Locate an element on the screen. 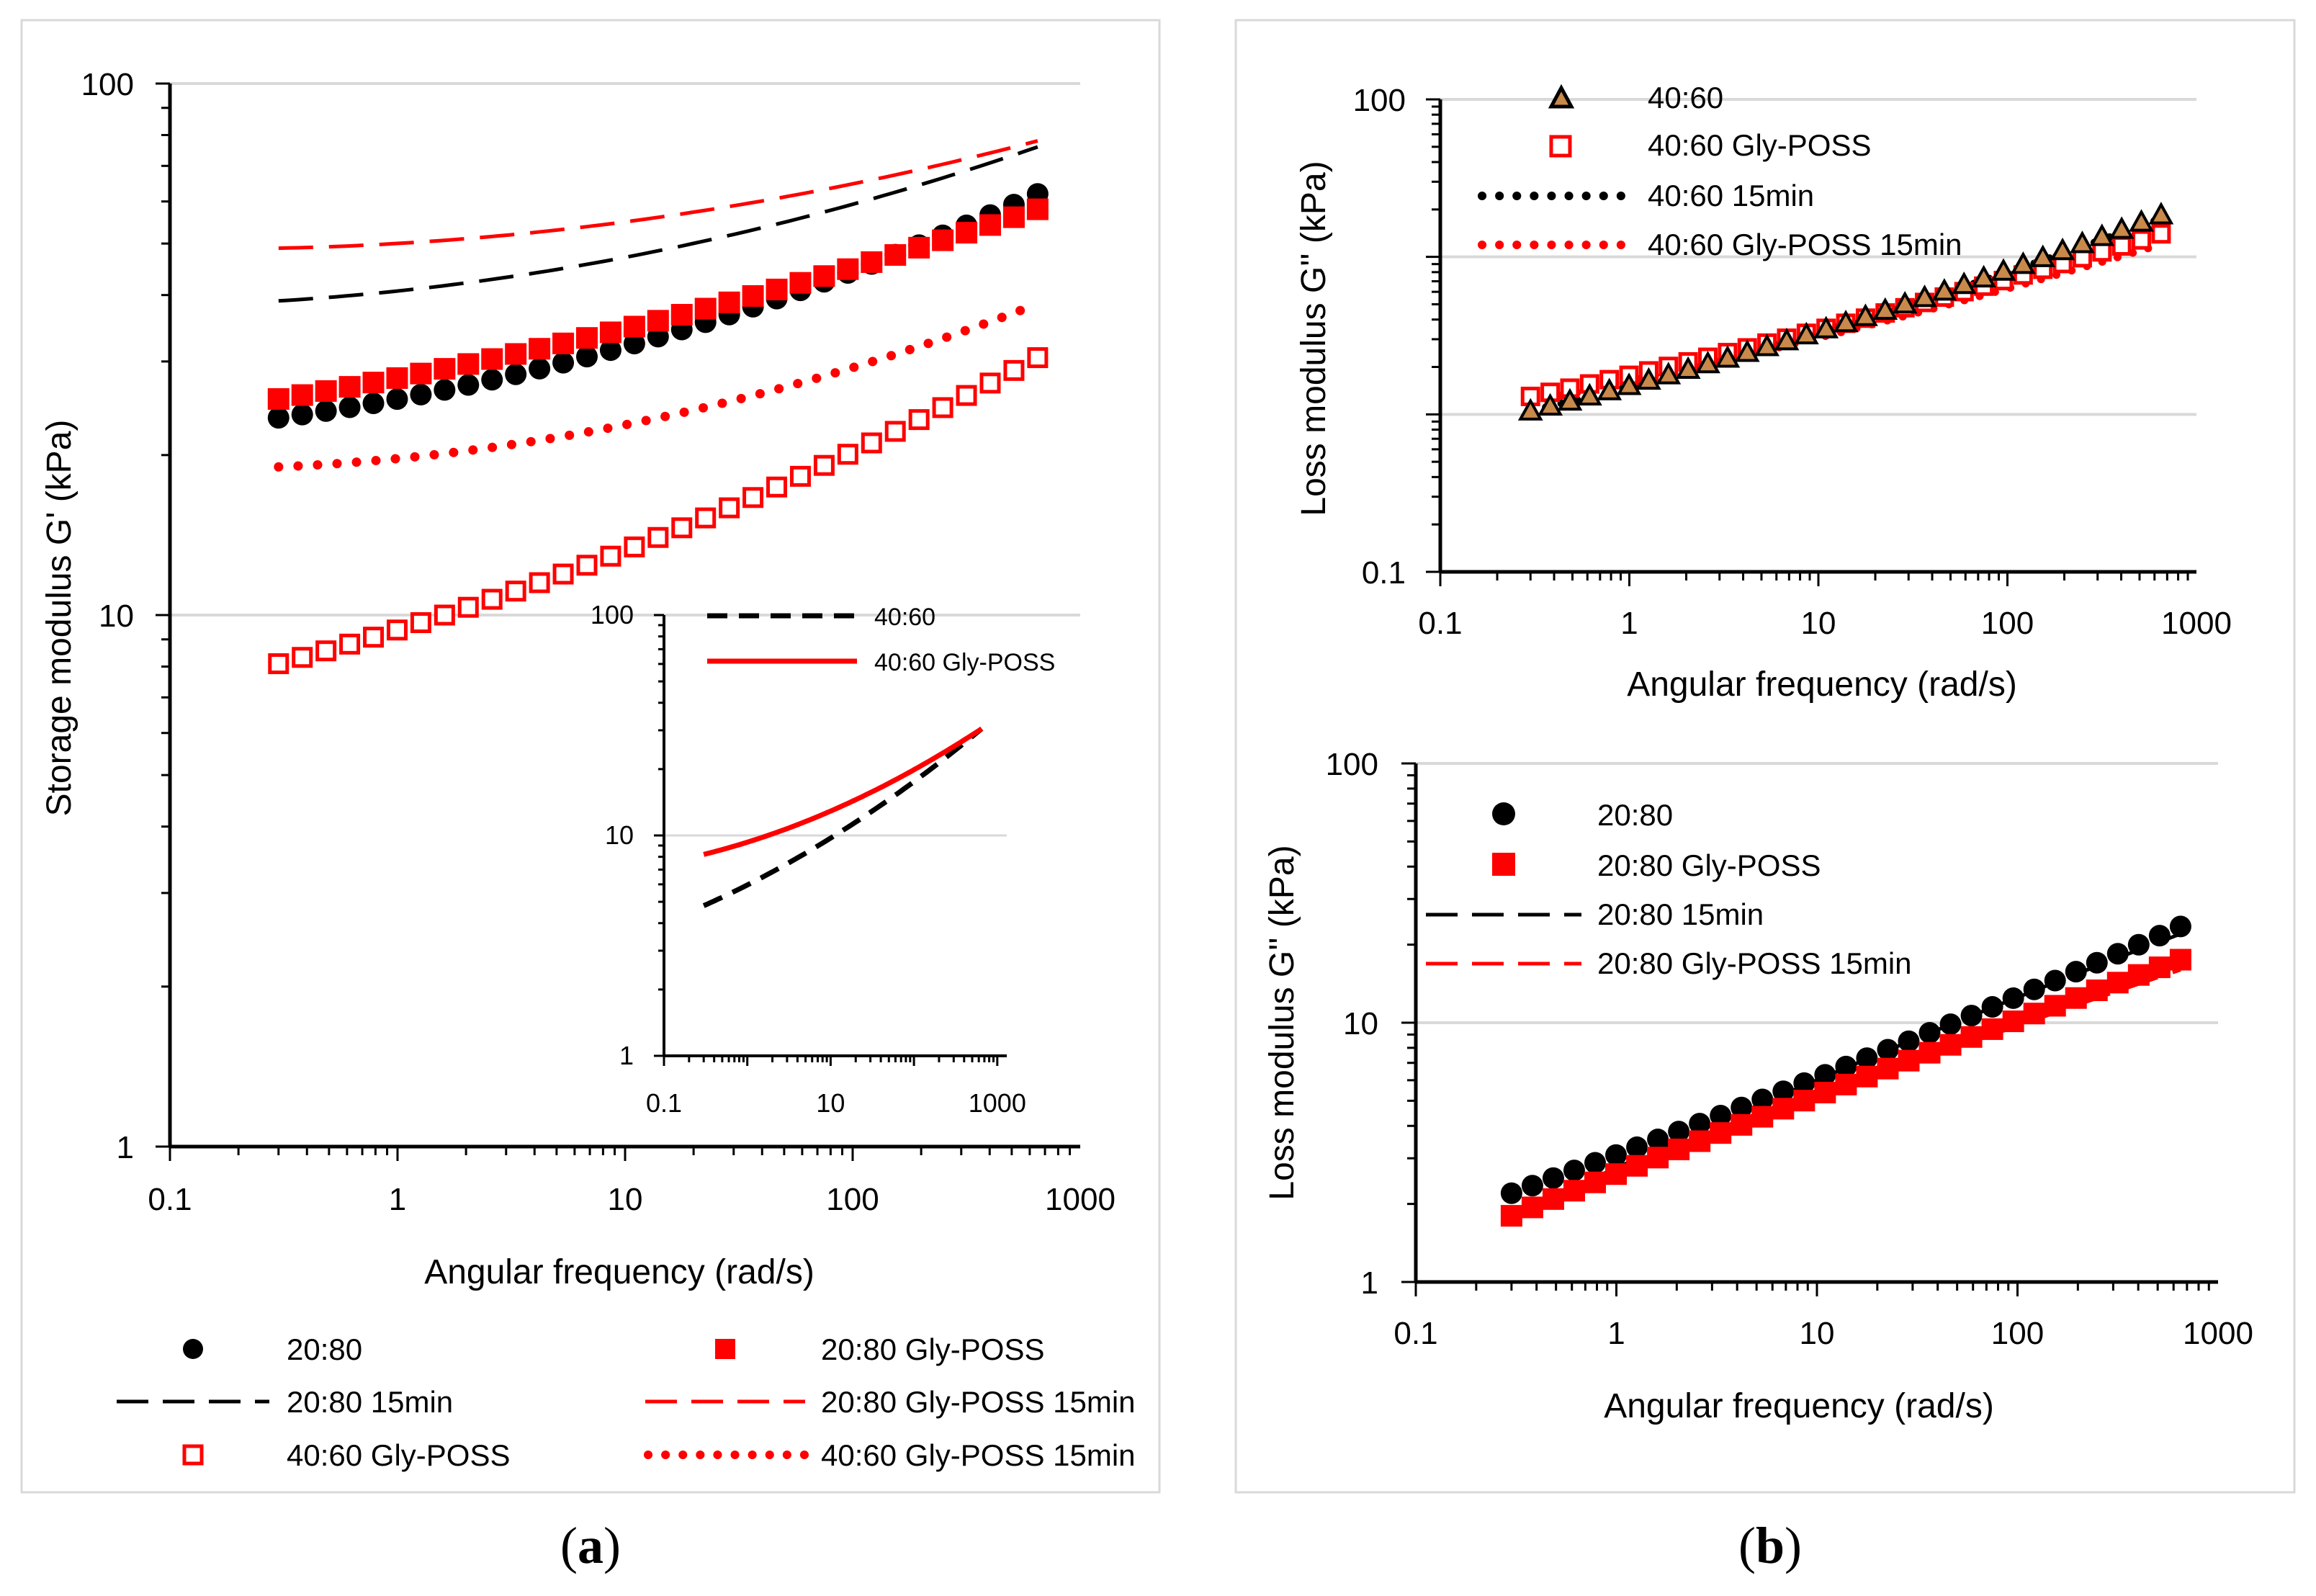  legend-a-label-40-60-gly-poss: 40:60 Gly-POSS is located at coordinates (398, 1455).